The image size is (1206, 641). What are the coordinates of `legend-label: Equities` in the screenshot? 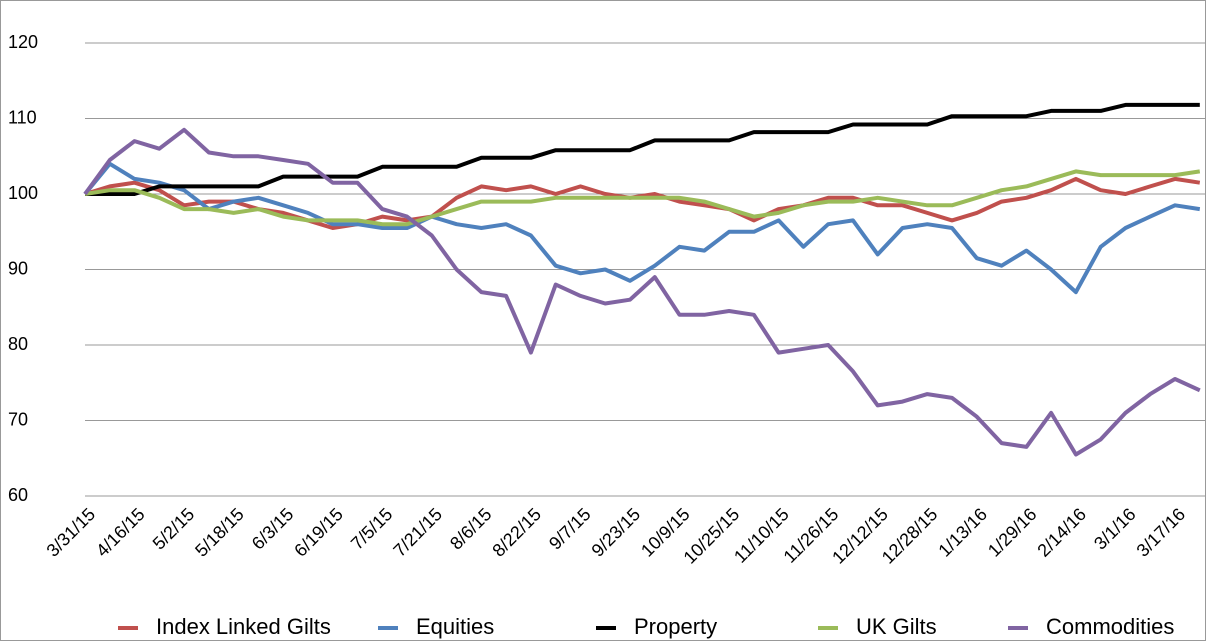 It's located at (455, 626).